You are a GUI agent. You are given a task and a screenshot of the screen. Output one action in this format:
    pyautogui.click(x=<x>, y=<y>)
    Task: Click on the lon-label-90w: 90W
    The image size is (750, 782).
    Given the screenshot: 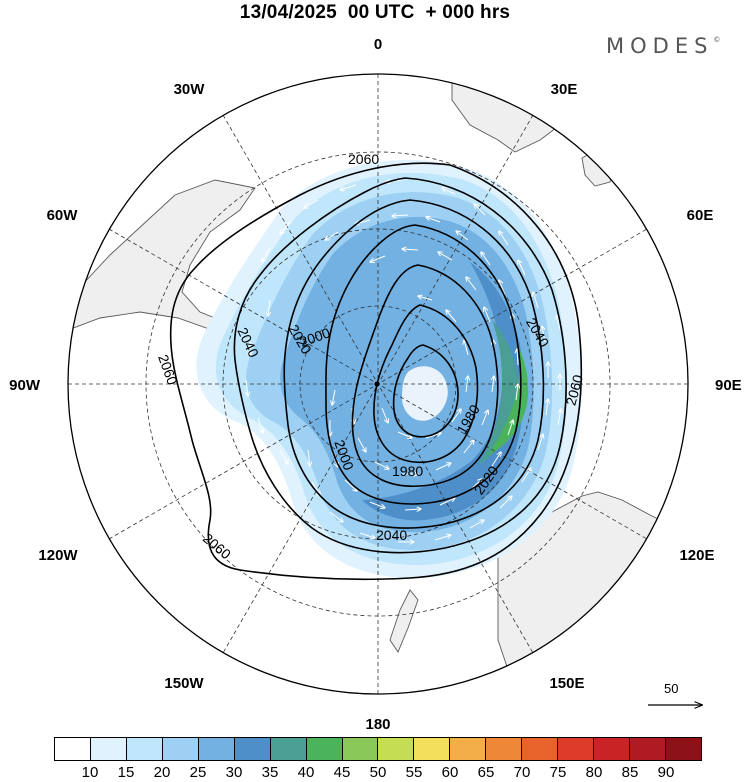 What is the action you would take?
    pyautogui.click(x=25, y=385)
    